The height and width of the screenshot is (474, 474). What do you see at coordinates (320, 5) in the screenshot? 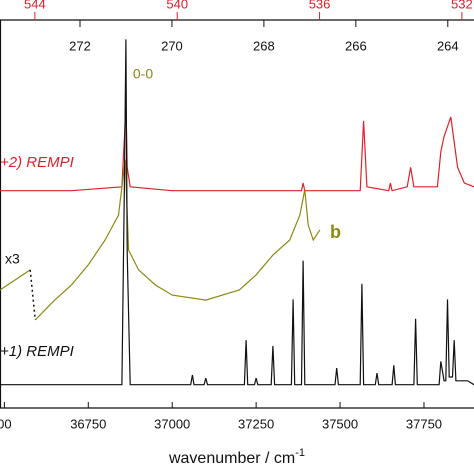
I see `top-tick-label: 536` at bounding box center [320, 5].